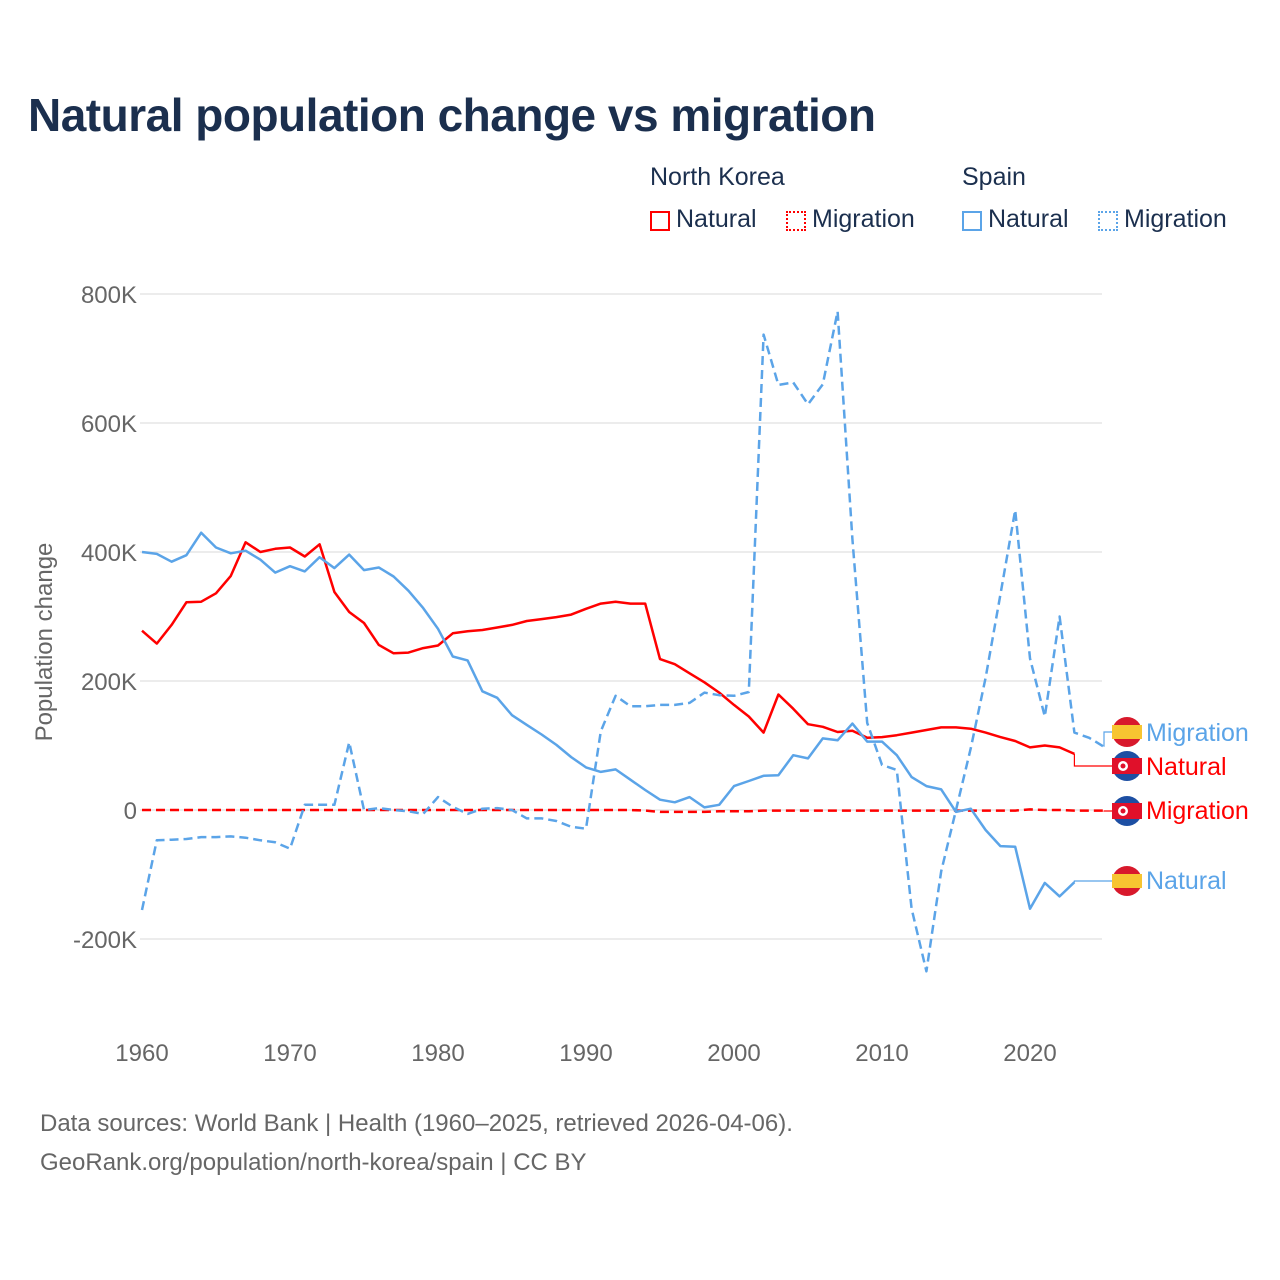 The height and width of the screenshot is (1280, 1280). I want to click on y-tick-label: 400K, so click(109, 553).